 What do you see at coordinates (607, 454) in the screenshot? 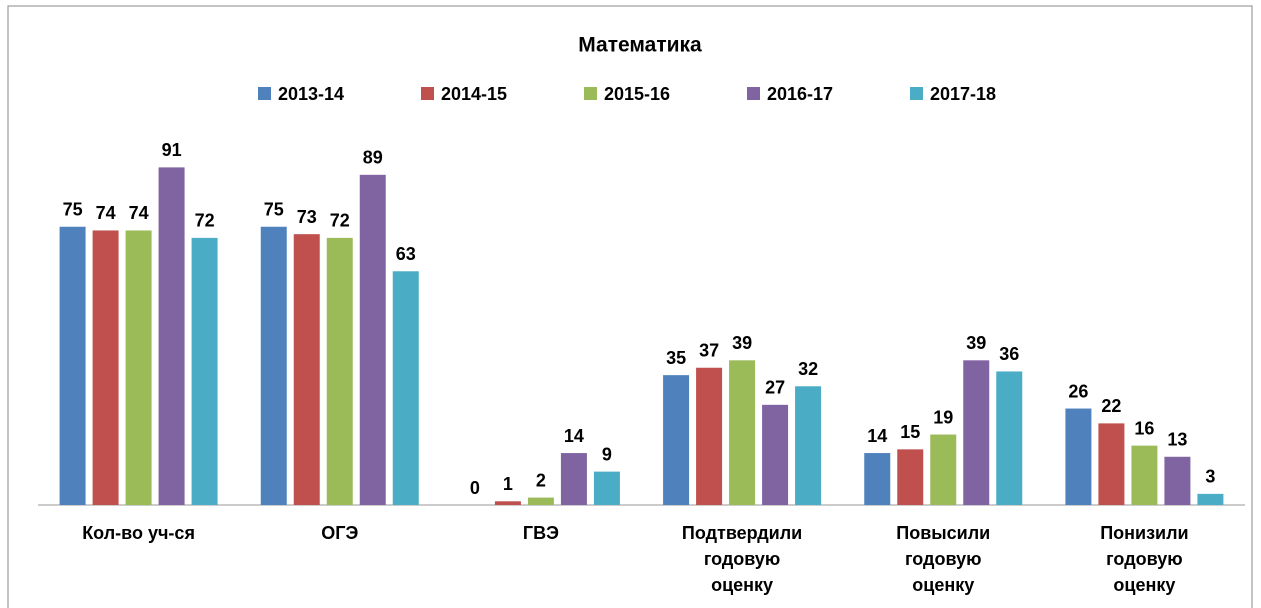
I see `value-label: 9` at bounding box center [607, 454].